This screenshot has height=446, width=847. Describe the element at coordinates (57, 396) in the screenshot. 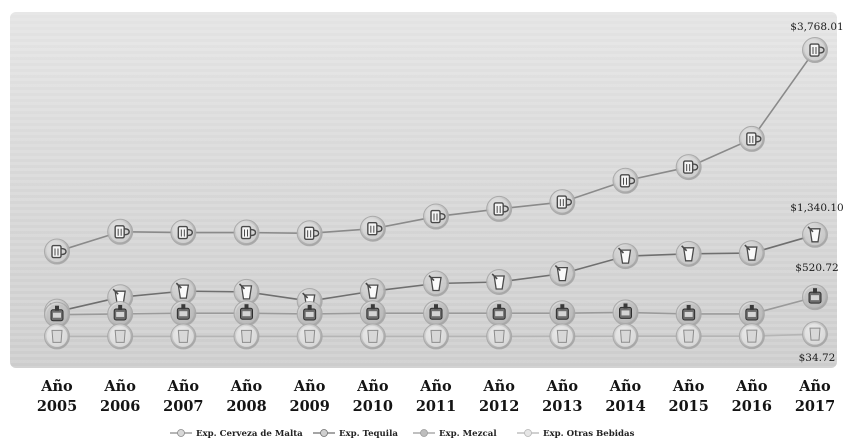

I see `x-tick-label: Año 2005` at that location.